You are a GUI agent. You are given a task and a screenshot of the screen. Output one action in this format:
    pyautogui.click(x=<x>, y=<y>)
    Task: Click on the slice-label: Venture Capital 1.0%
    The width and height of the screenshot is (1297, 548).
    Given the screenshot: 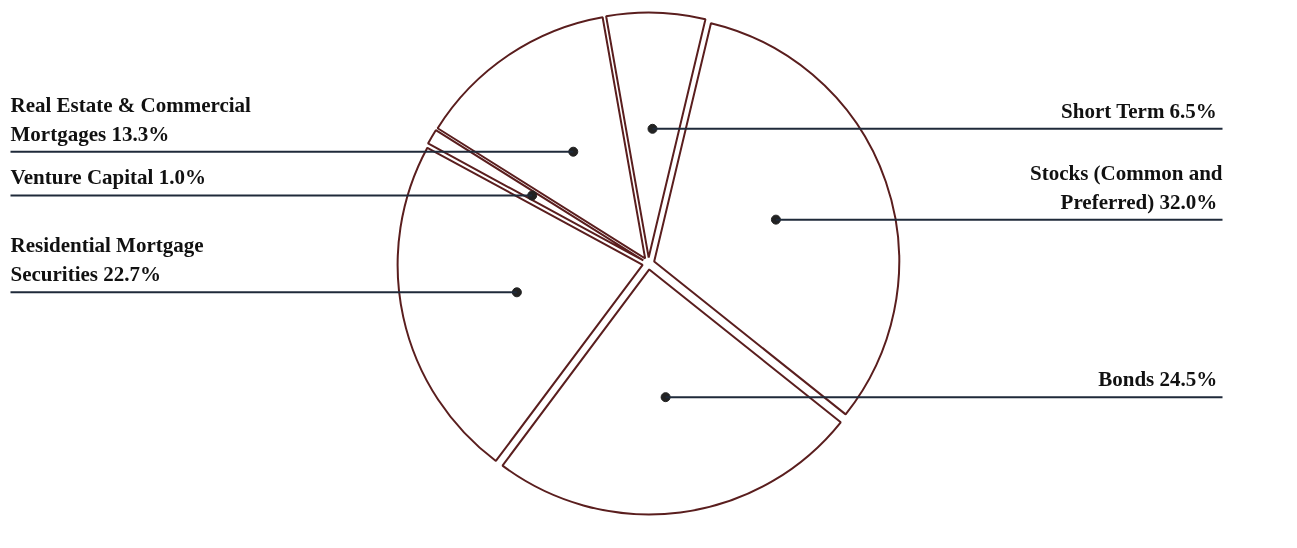 What is the action you would take?
    pyautogui.click(x=108, y=177)
    